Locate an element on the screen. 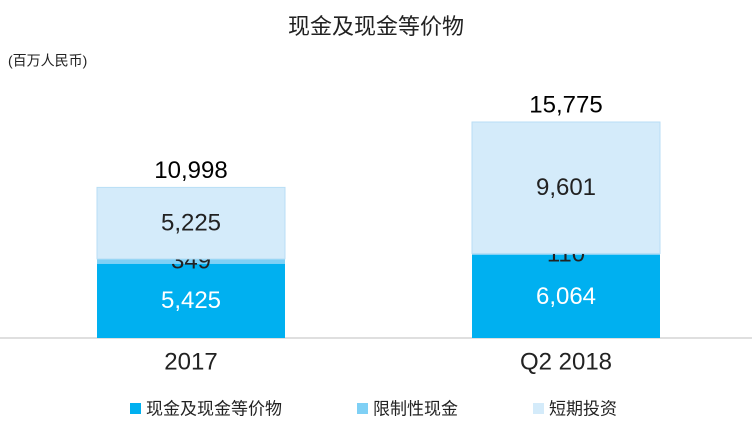  x-tick-label: Q2 2018 is located at coordinates (566, 361).